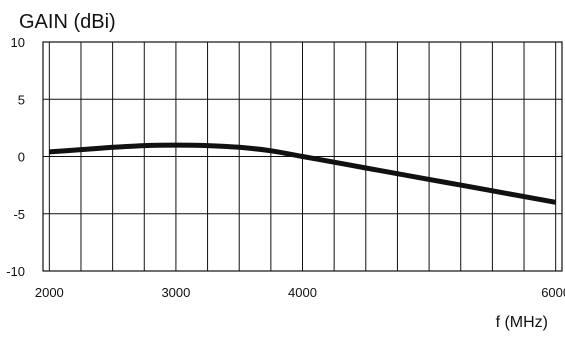 This screenshot has height=338, width=565. What do you see at coordinates (18, 42) in the screenshot?
I see `y-tick-label: 10` at bounding box center [18, 42].